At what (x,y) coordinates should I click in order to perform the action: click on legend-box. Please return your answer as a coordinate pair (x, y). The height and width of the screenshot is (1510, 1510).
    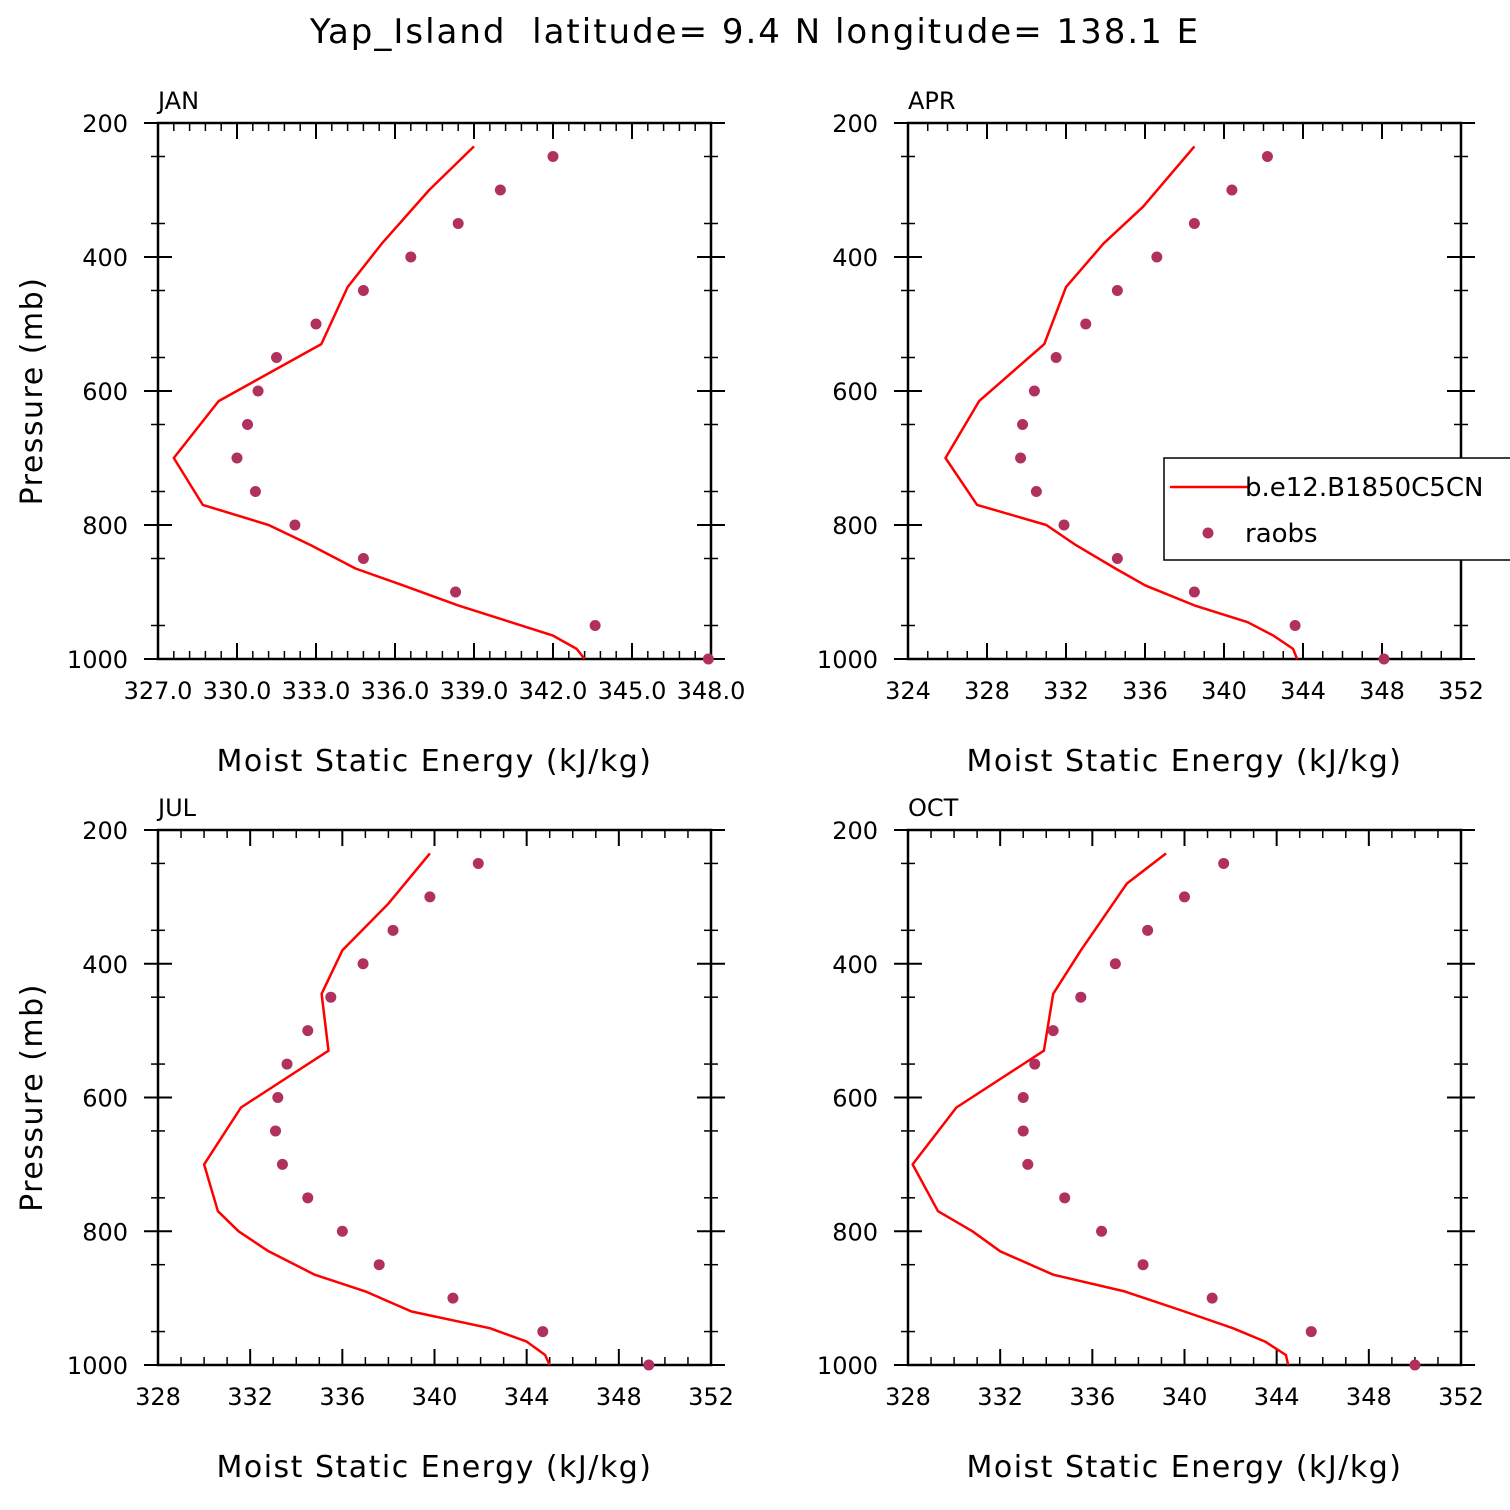
    Looking at the image, I should click on (1336, 509).